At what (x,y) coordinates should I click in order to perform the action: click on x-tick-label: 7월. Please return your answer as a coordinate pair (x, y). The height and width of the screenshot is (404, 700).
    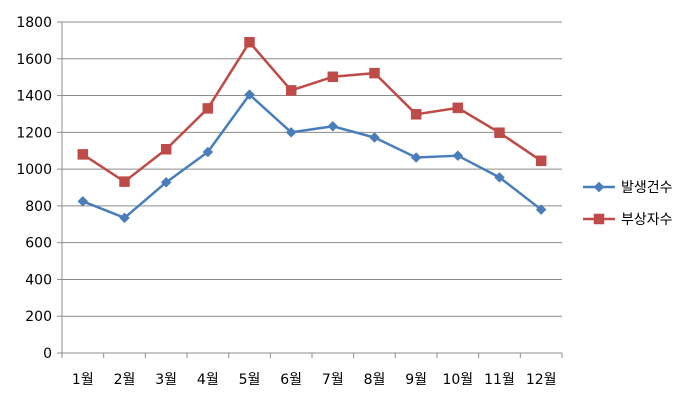
    Looking at the image, I should click on (333, 380).